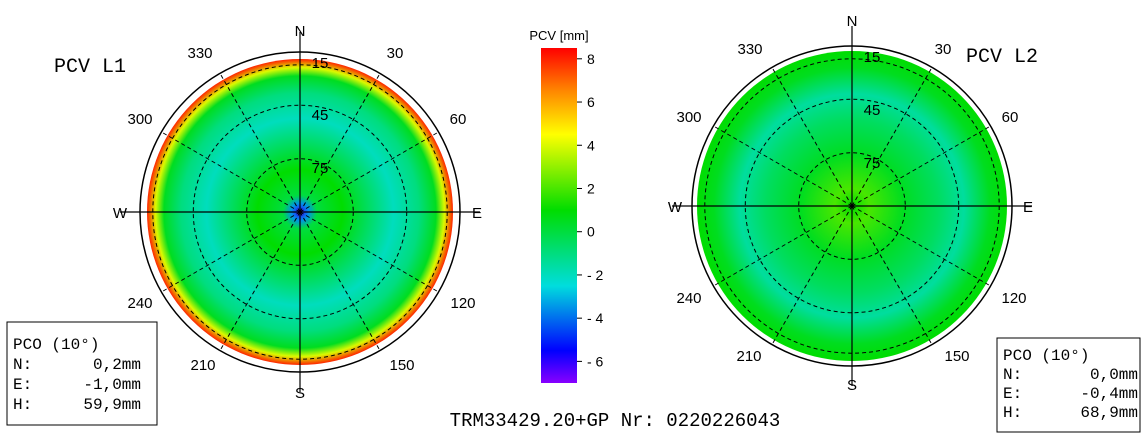 The height and width of the screenshot is (440, 1141). I want to click on azimuth-label-120-l2: 120, so click(1013, 298).